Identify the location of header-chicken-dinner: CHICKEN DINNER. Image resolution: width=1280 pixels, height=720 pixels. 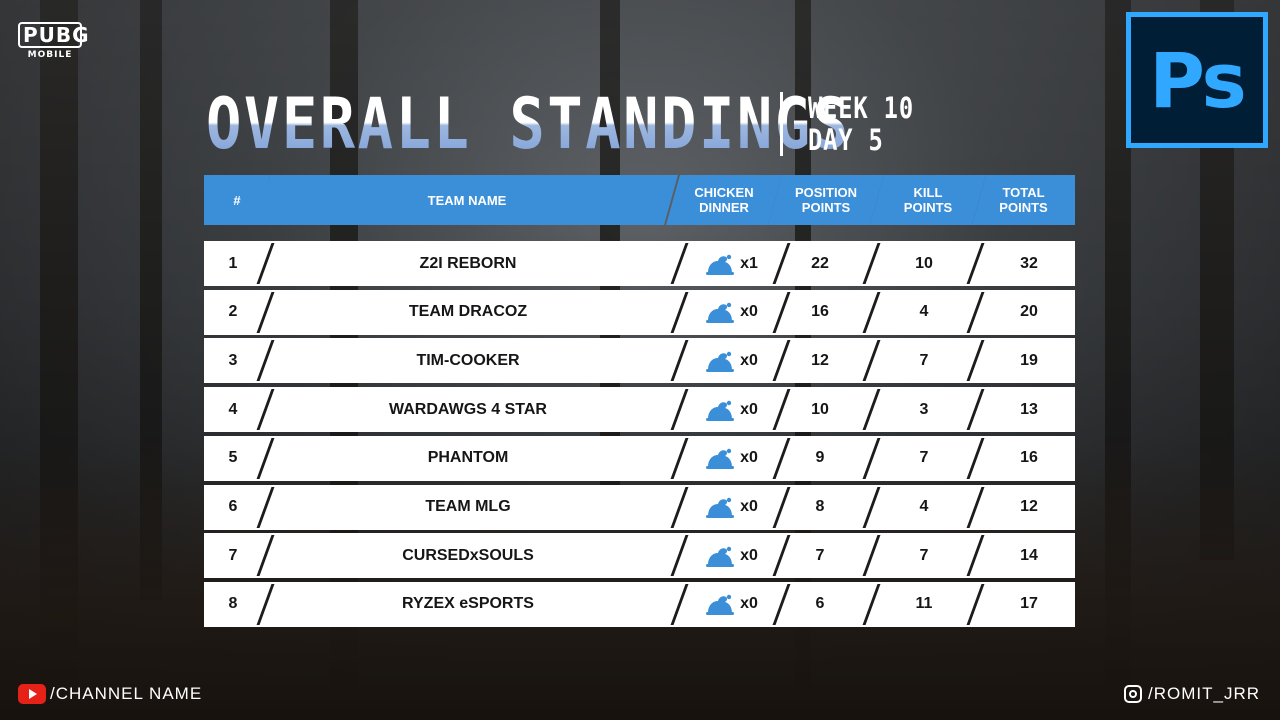
(724, 200).